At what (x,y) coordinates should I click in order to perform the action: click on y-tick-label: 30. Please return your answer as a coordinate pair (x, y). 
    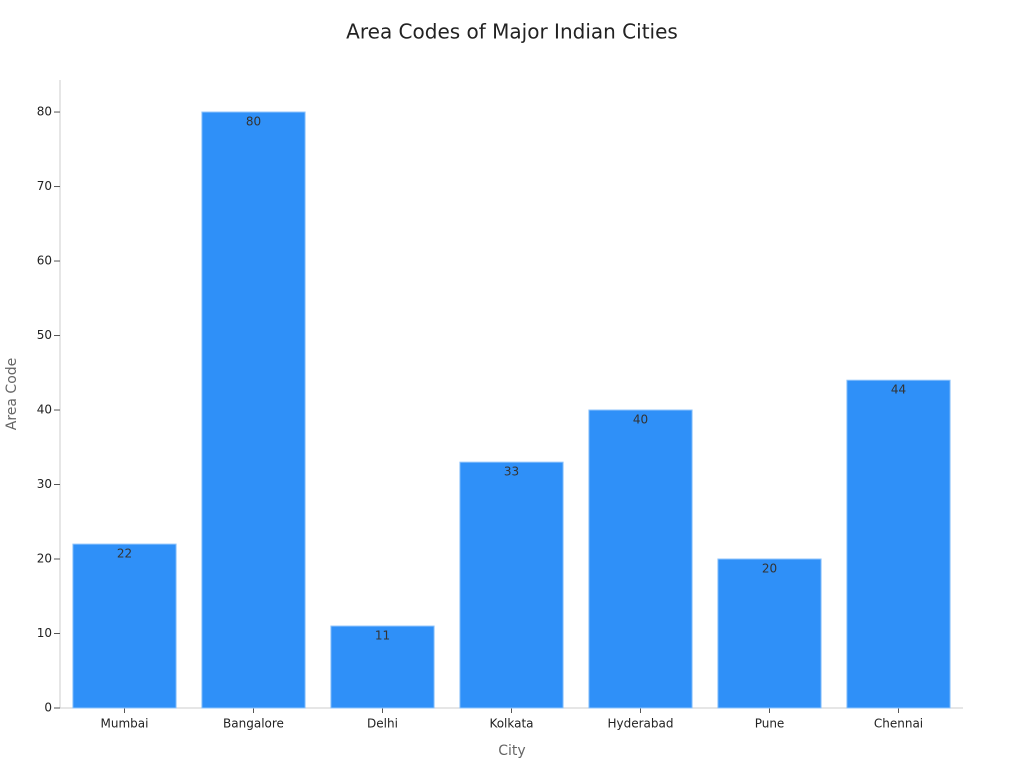
    Looking at the image, I should click on (44, 484).